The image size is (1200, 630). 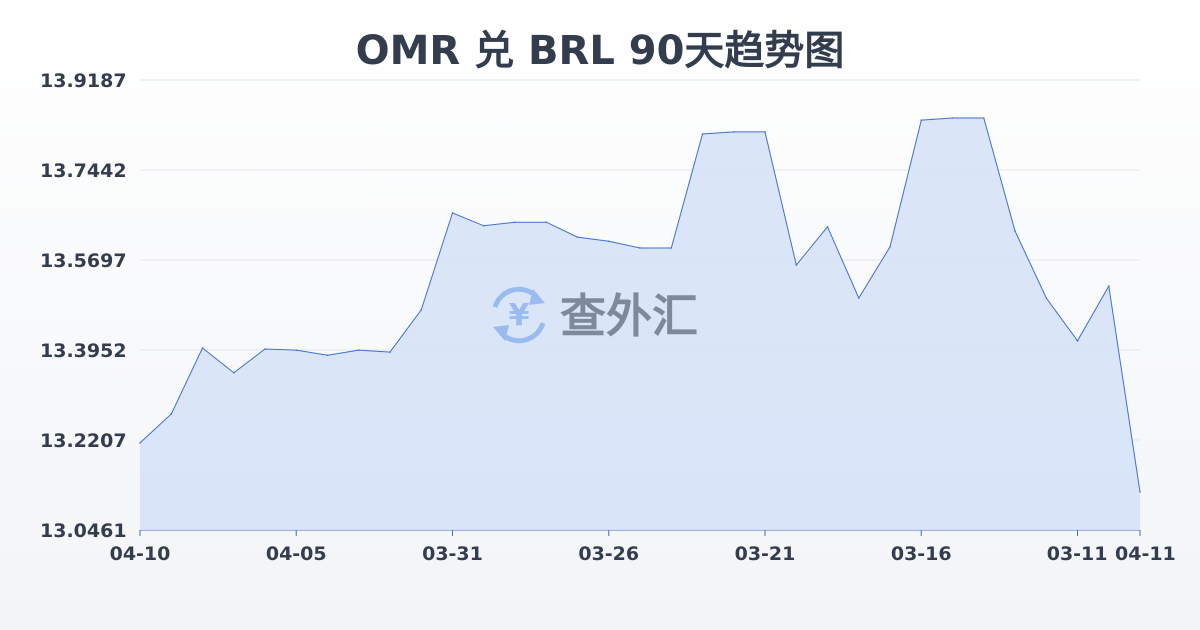 I want to click on y-tick-label: 13.3952, so click(x=83, y=351).